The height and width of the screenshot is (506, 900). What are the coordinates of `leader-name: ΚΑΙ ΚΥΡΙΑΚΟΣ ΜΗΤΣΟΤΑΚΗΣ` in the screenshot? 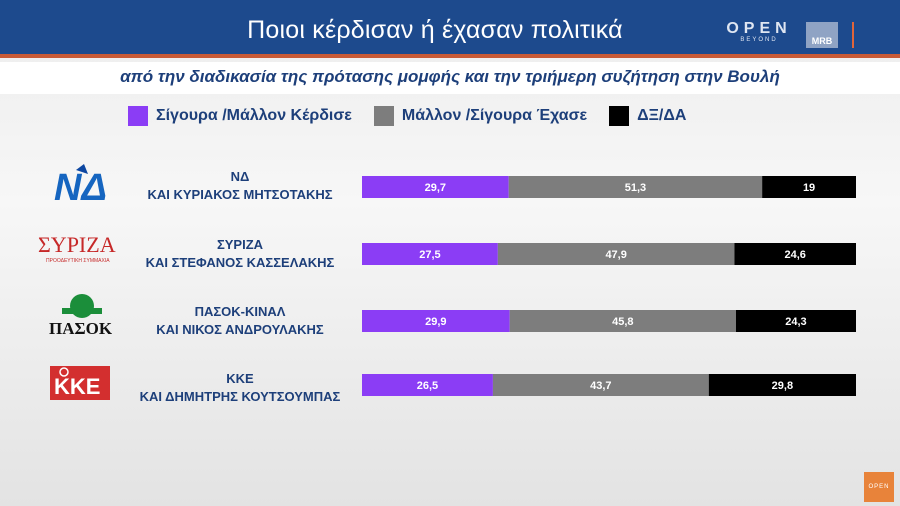 It's located at (240, 194).